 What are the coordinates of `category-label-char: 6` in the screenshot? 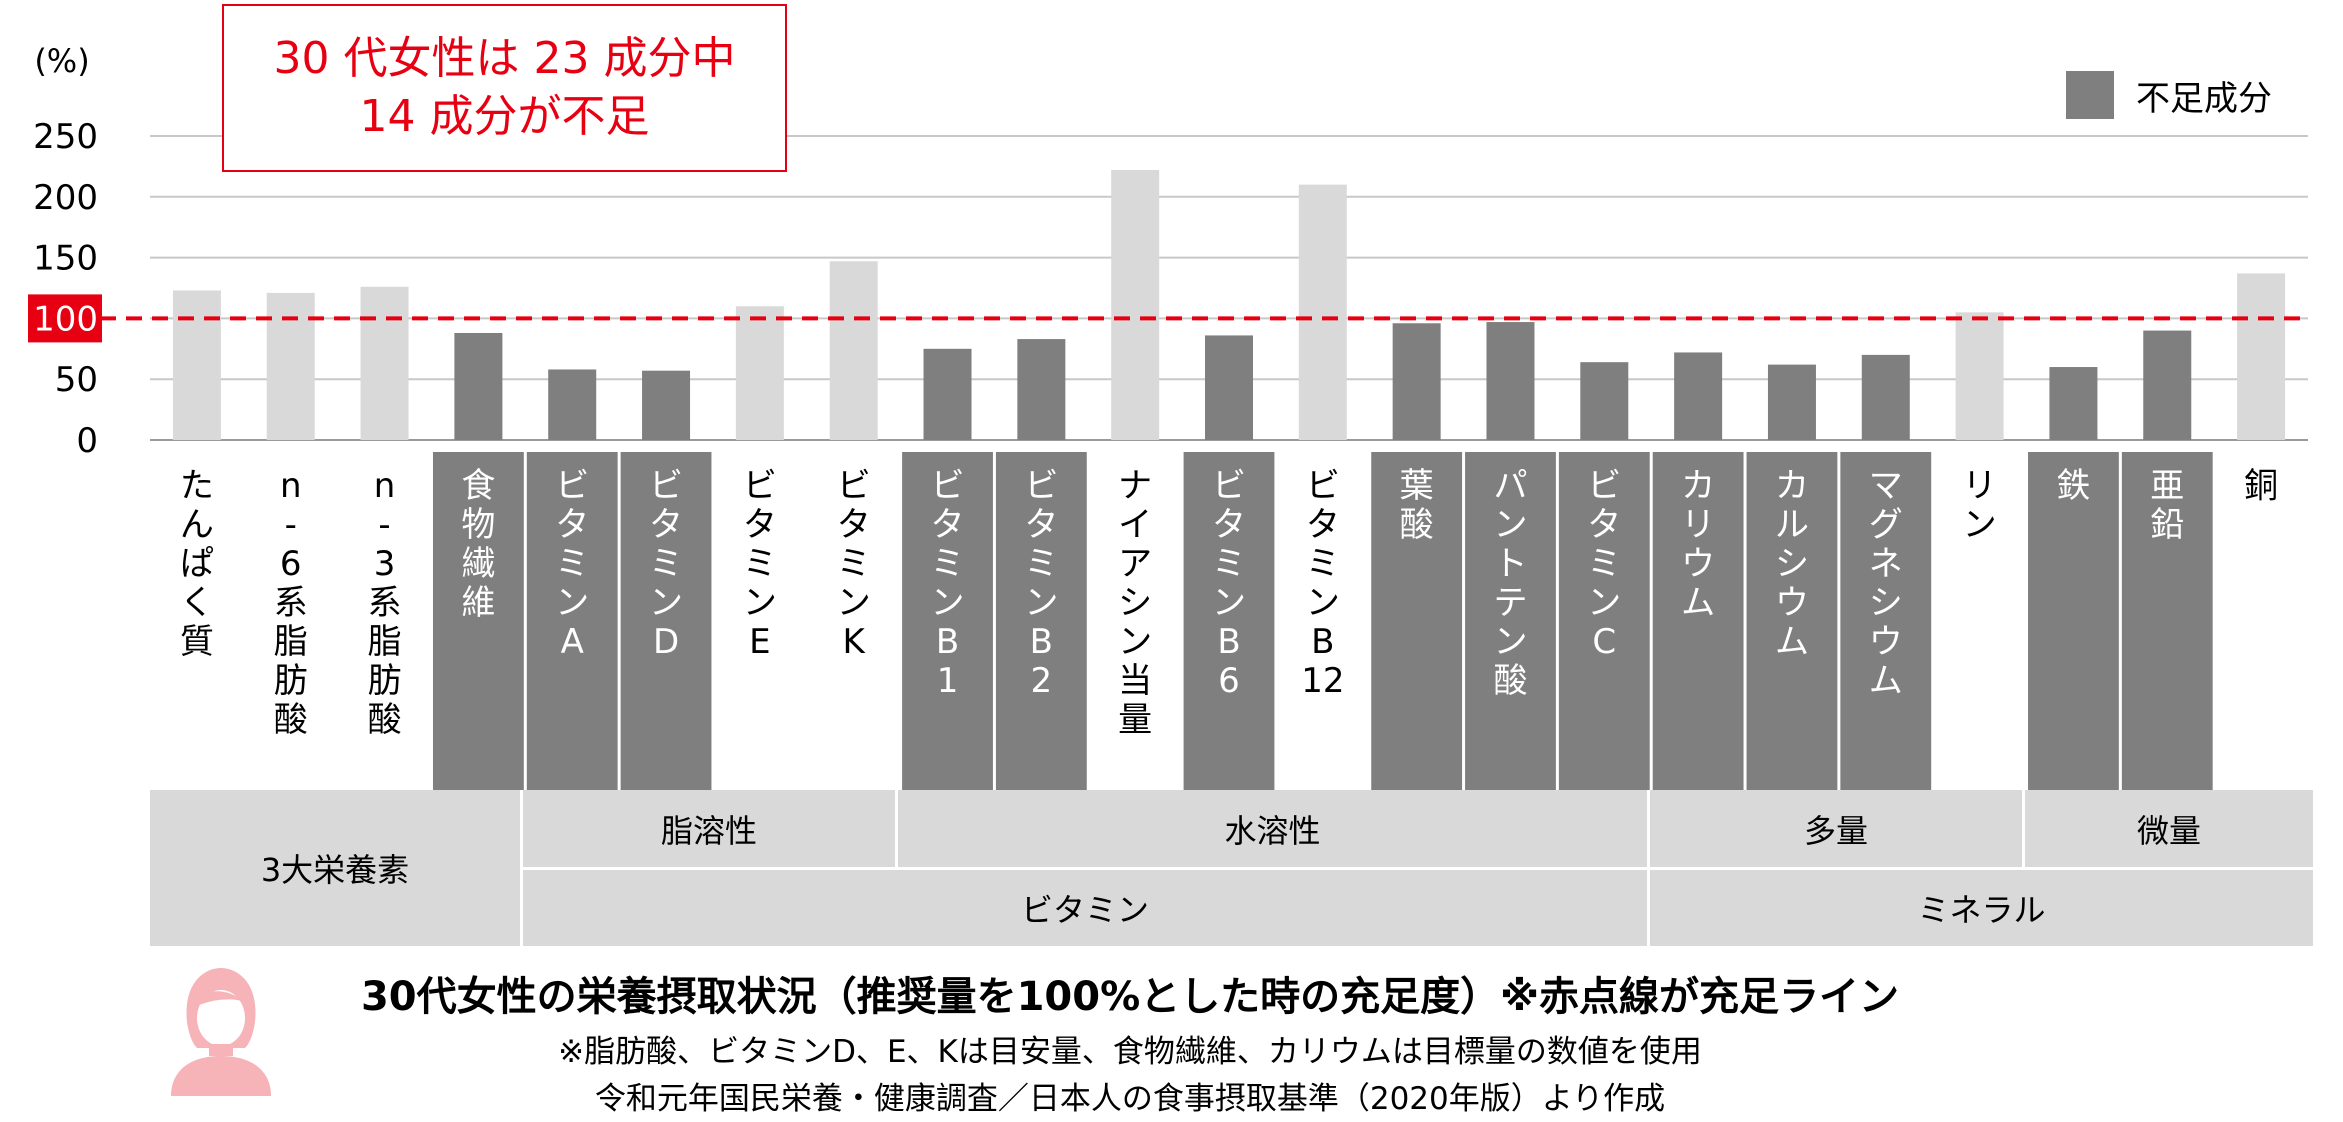 It's located at (291, 564).